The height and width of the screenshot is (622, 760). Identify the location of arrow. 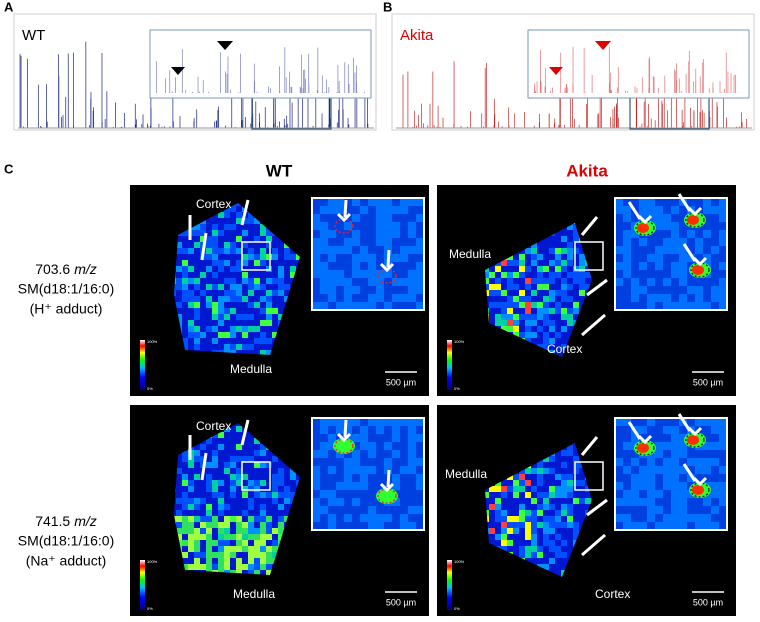
(597, 507).